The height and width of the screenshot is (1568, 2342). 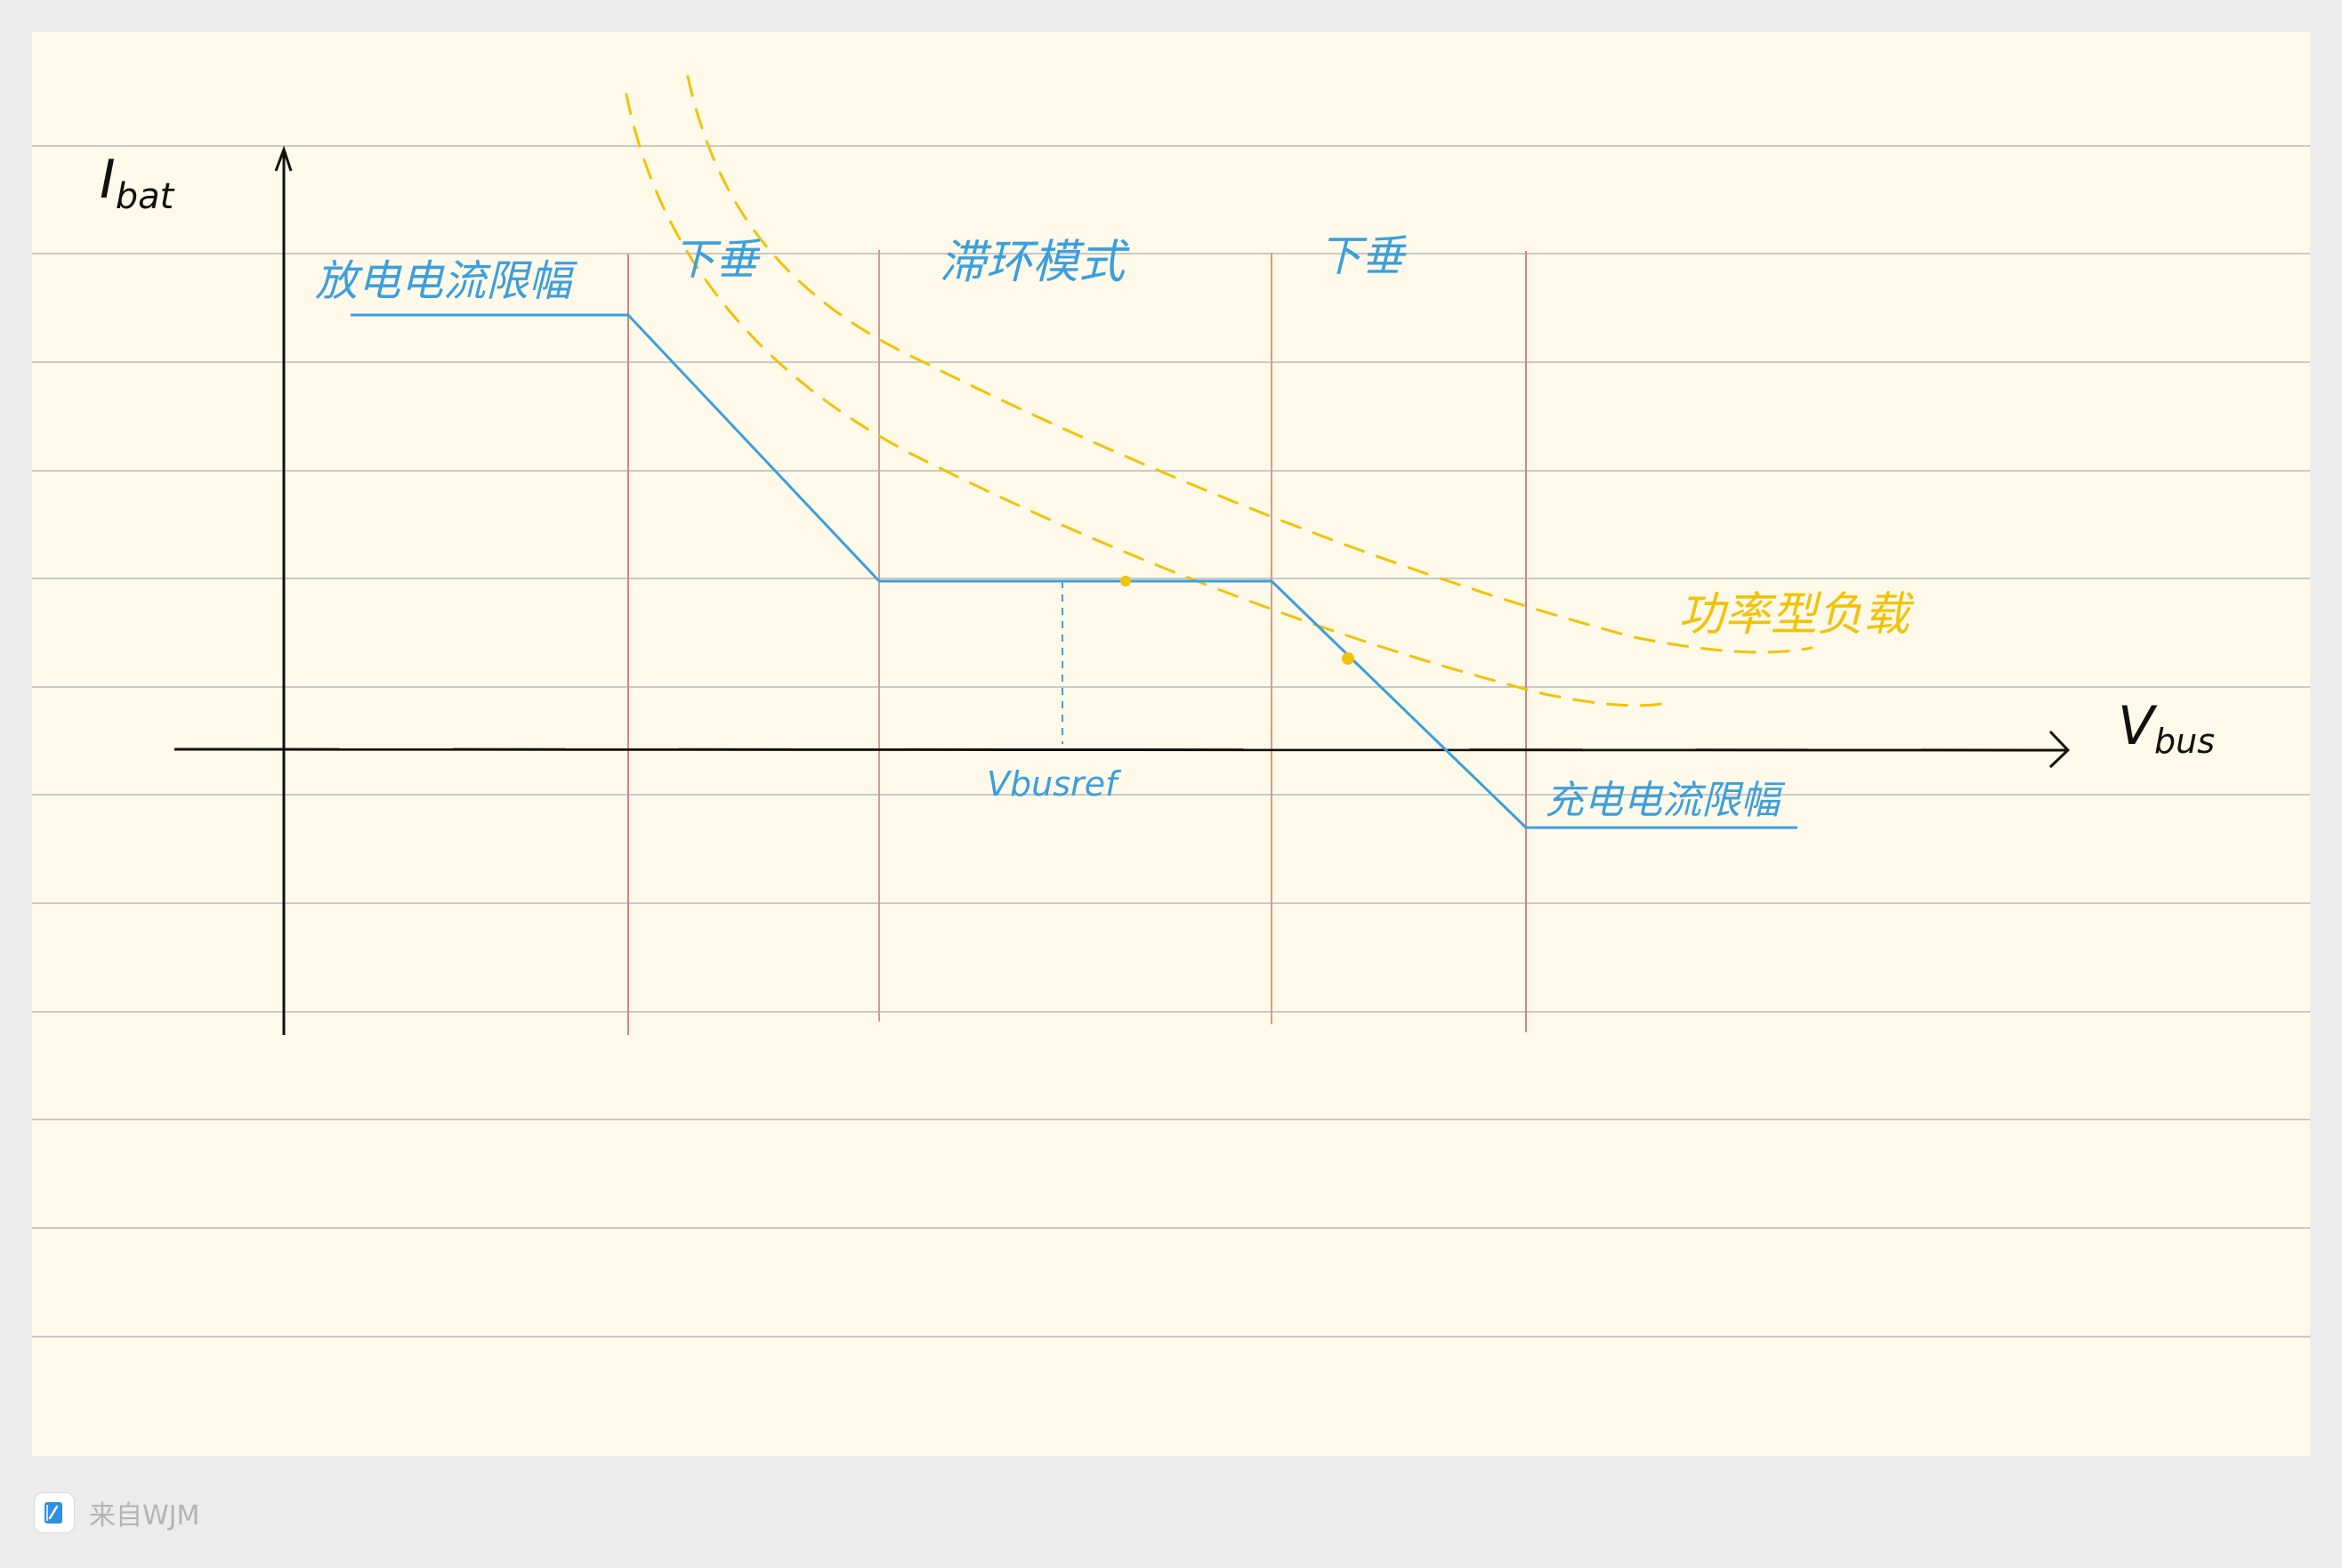 I want to click on label-power-load: 功率型负载, so click(x=1796, y=615).